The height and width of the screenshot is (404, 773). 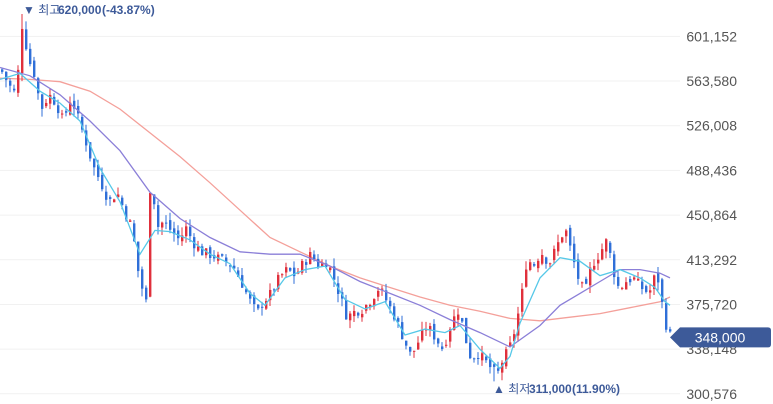 I want to click on current-price-label: 348,000, so click(x=720, y=337).